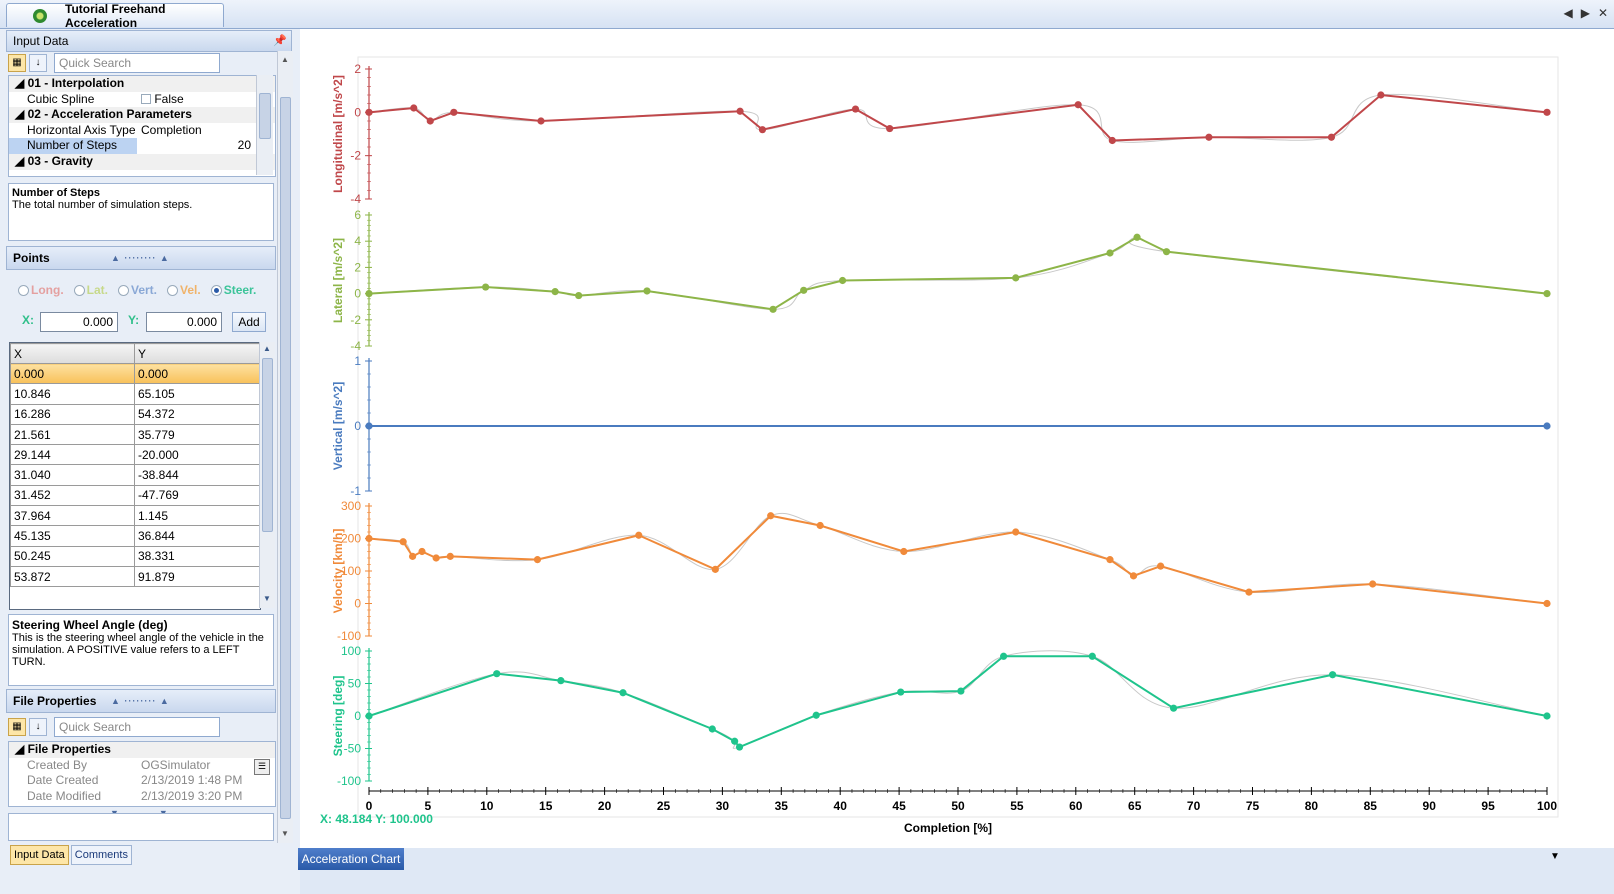 This screenshot has width=1614, height=894. I want to click on property-row-selected: Number of Steps 20▲▼, so click(142, 146).